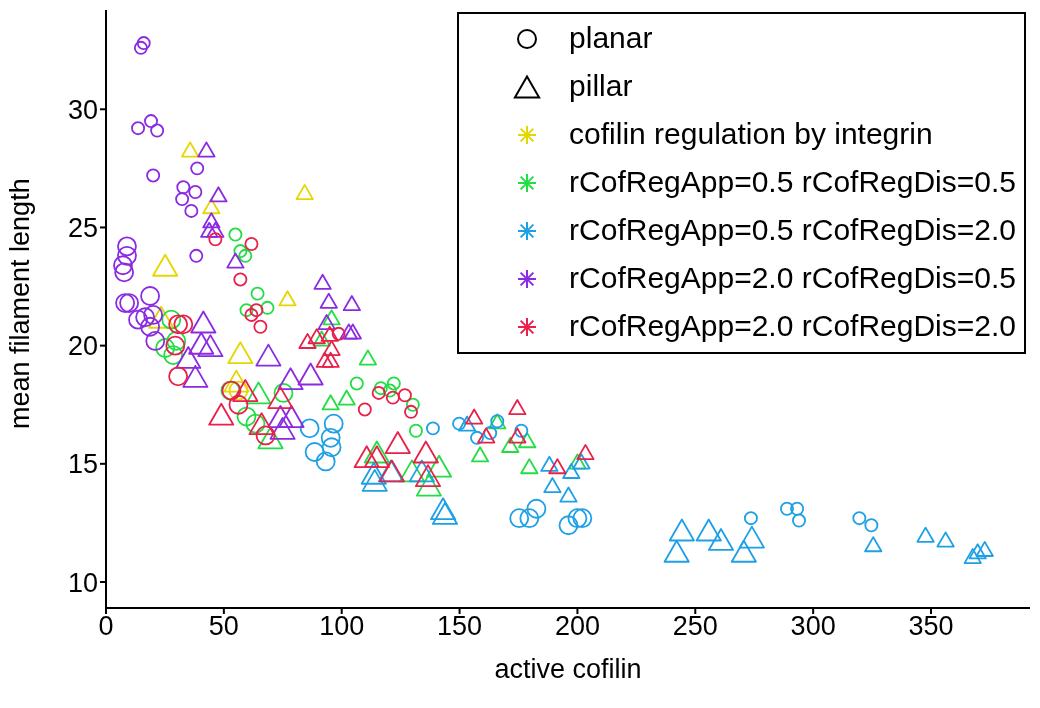 The width and height of the screenshot is (1040, 708). Describe the element at coordinates (931, 626) in the screenshot. I see `x-tick-label: 350` at that location.